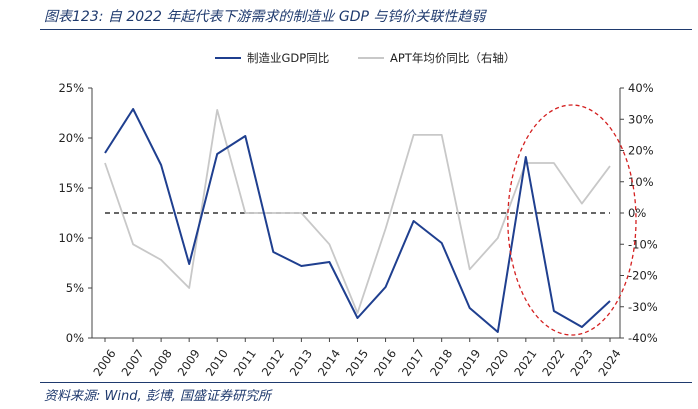 The width and height of the screenshot is (698, 409). I want to click on x-tick-label: 2012, so click(273, 363).